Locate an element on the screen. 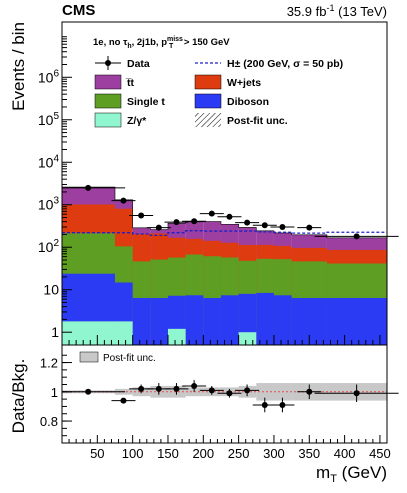  legend-label: W+jets is located at coordinates (244, 83).